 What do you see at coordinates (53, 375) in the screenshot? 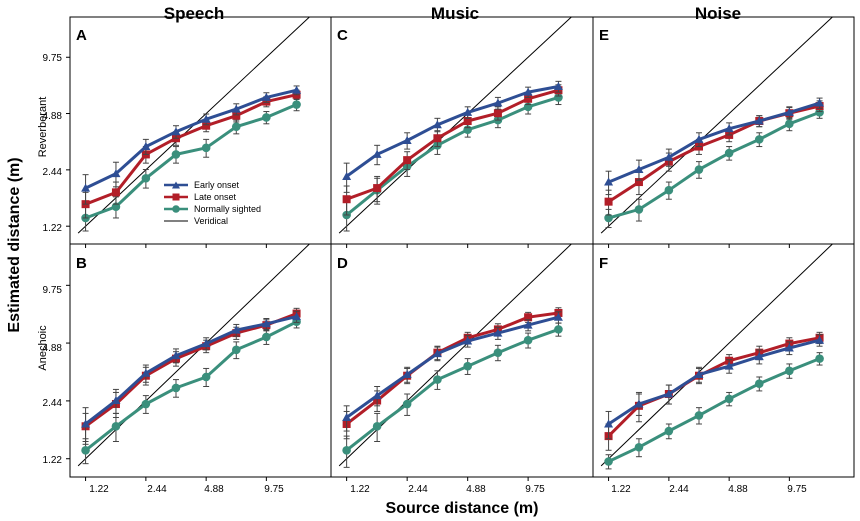
I see `y-tick-labels-bottom: 1.22 2.44 4.88 9.75` at bounding box center [53, 375].